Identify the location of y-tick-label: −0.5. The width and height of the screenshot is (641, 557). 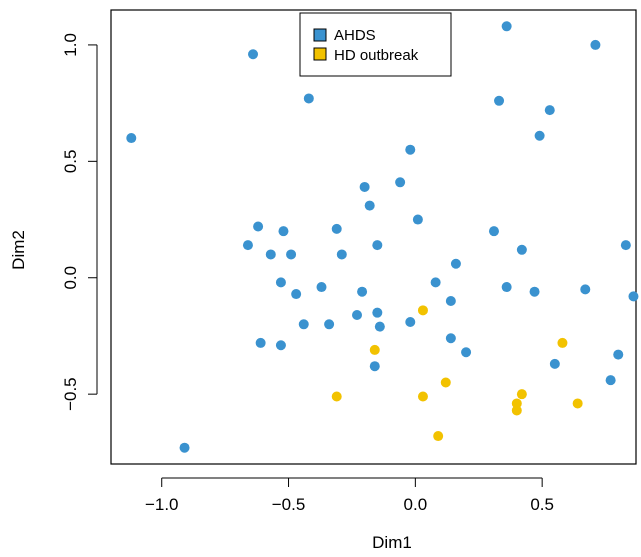
(70, 394).